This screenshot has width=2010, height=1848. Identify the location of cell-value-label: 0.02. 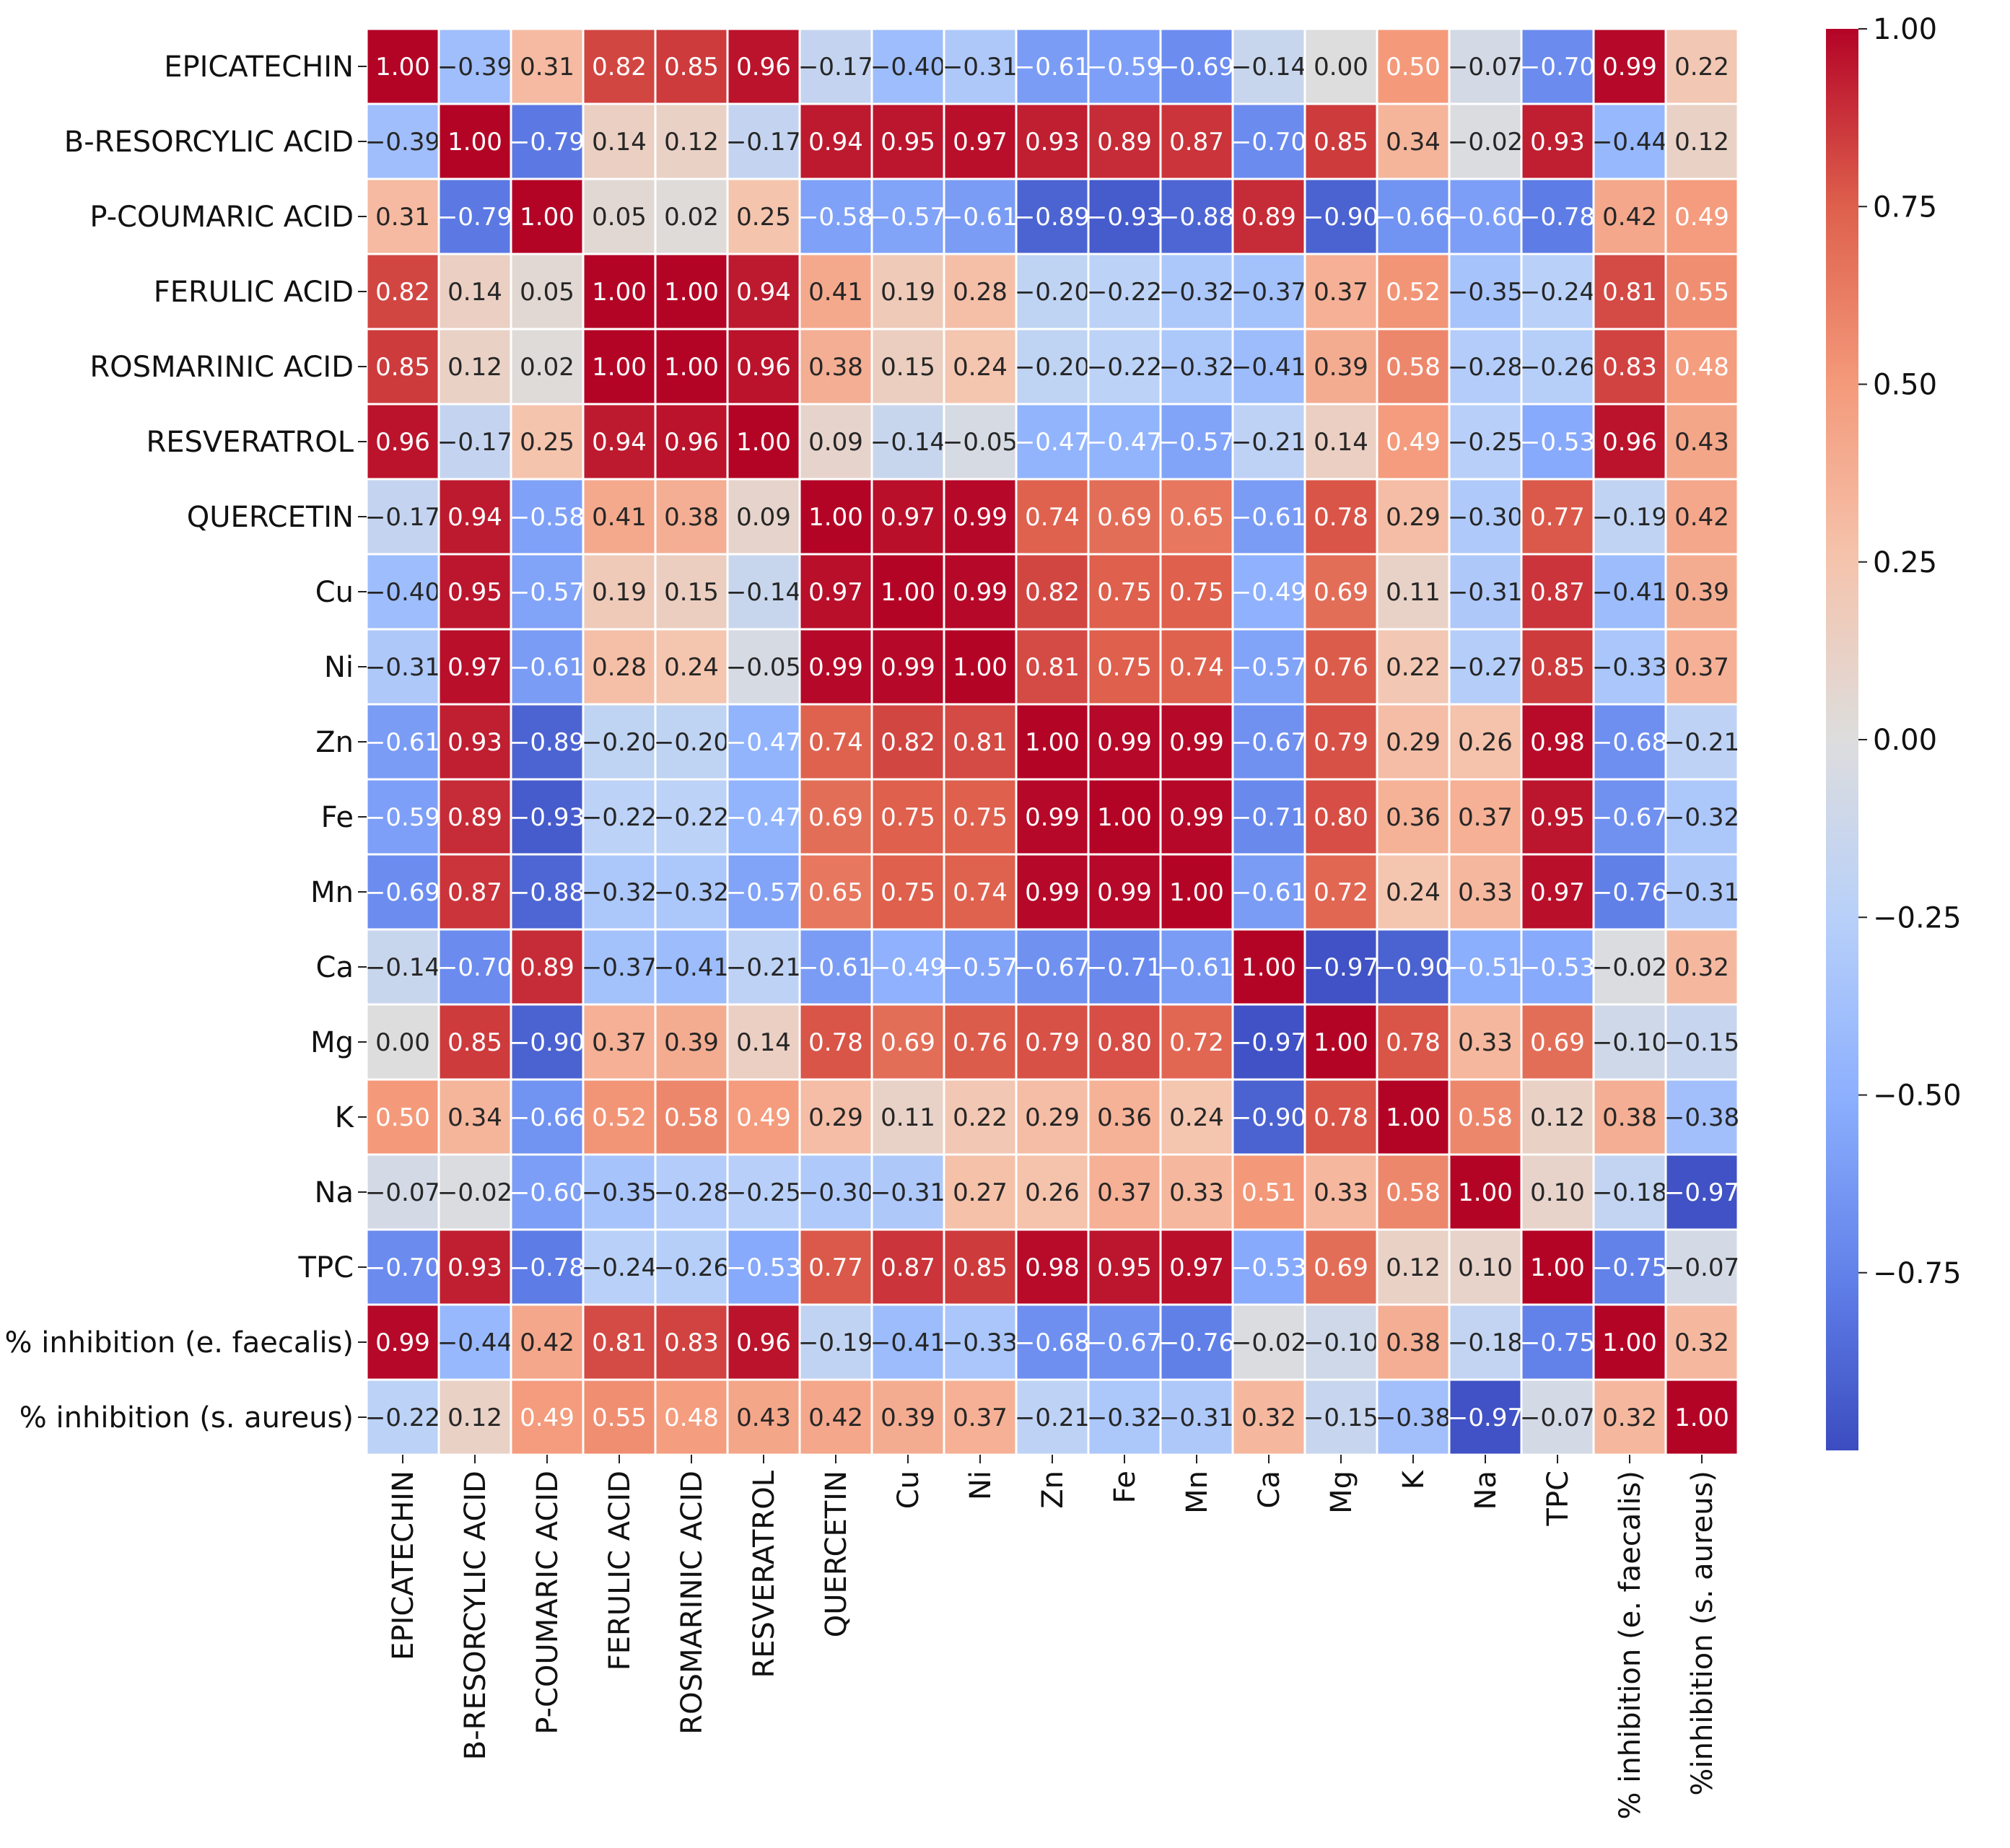
(547, 367).